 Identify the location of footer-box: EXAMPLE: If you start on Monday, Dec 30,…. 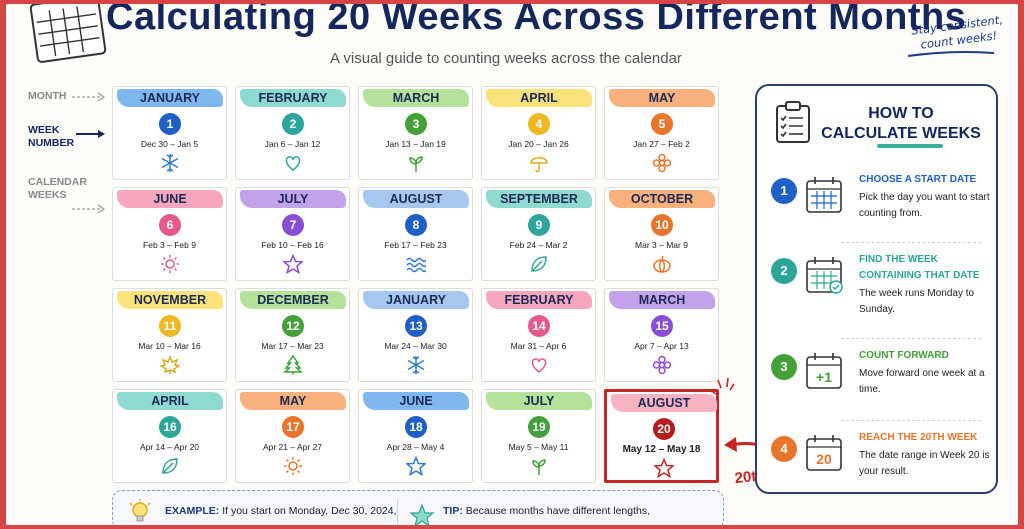
(418, 507).